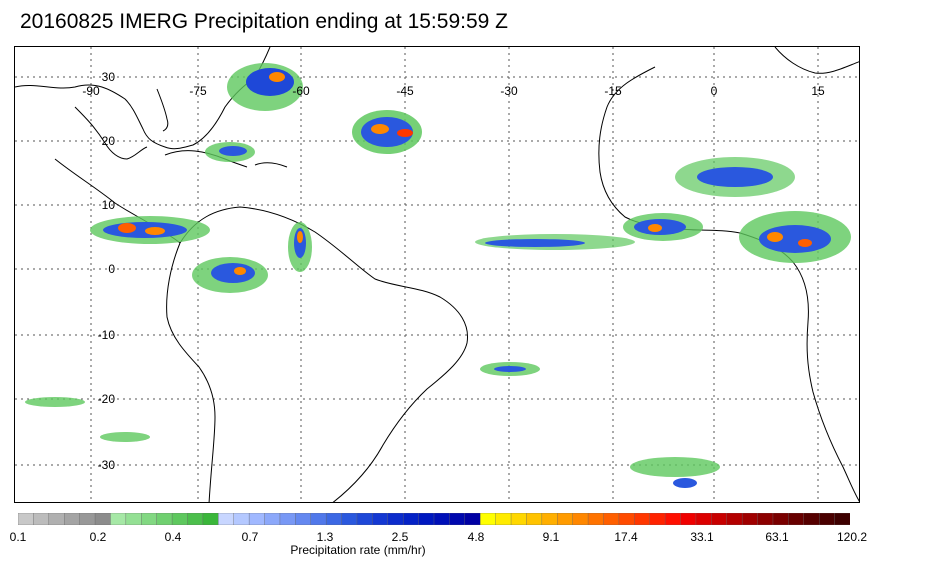 The height and width of the screenshot is (571, 944). I want to click on colorbar-tick-label: 17.4, so click(626, 537).